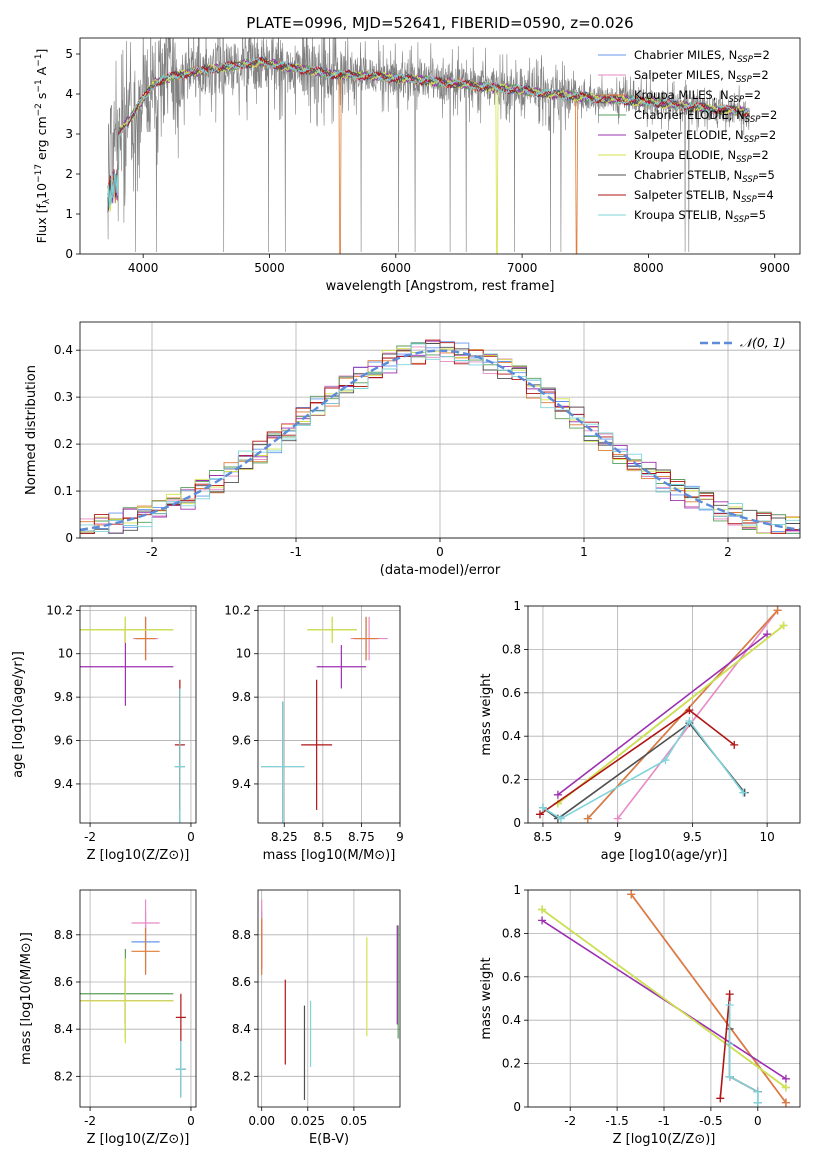 The height and width of the screenshot is (1170, 819). Describe the element at coordinates (241, 741) in the screenshot. I see `y-tick-label: 9.6` at that location.